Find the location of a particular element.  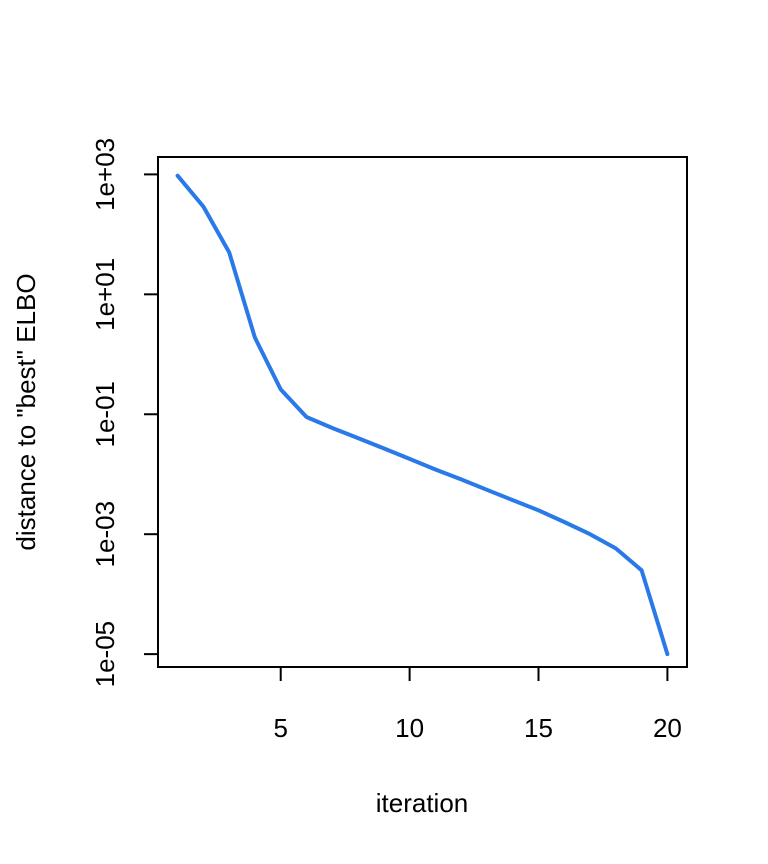

y-tick-label: 1e-03 is located at coordinates (105, 534).